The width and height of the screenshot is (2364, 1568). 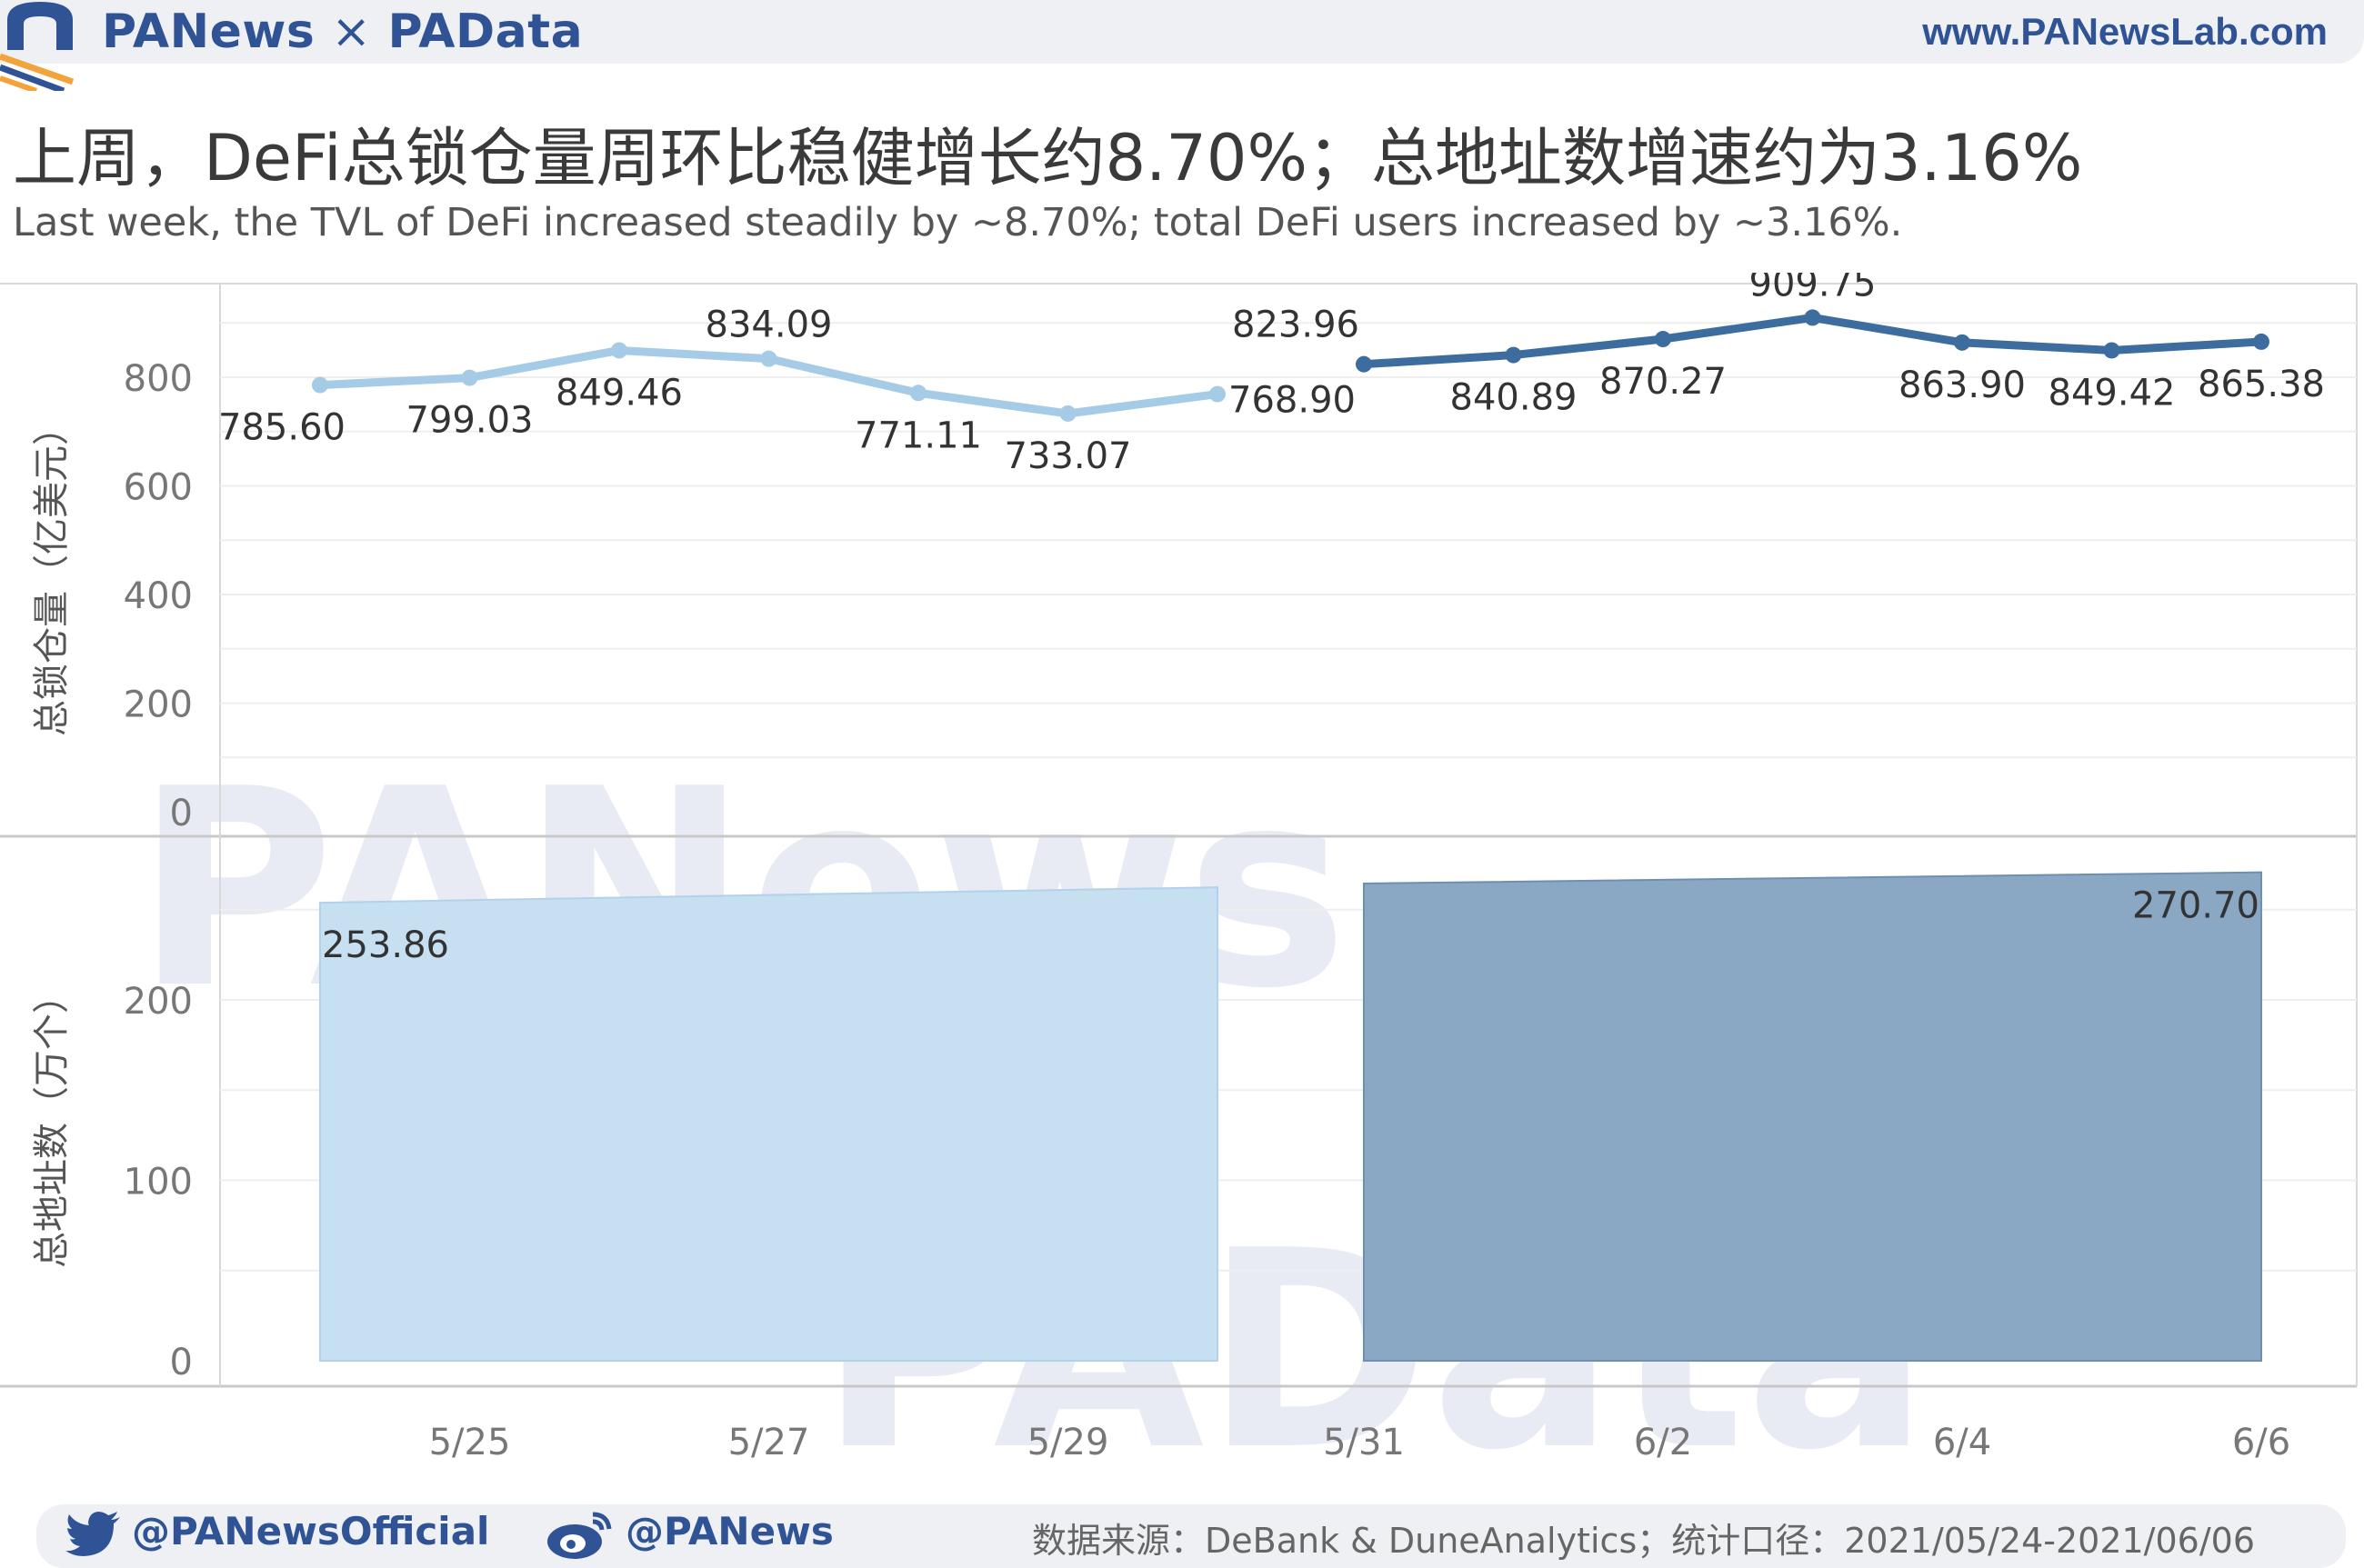 What do you see at coordinates (2261, 385) in the screenshot?
I see `tvl-data-label: 865.38` at bounding box center [2261, 385].